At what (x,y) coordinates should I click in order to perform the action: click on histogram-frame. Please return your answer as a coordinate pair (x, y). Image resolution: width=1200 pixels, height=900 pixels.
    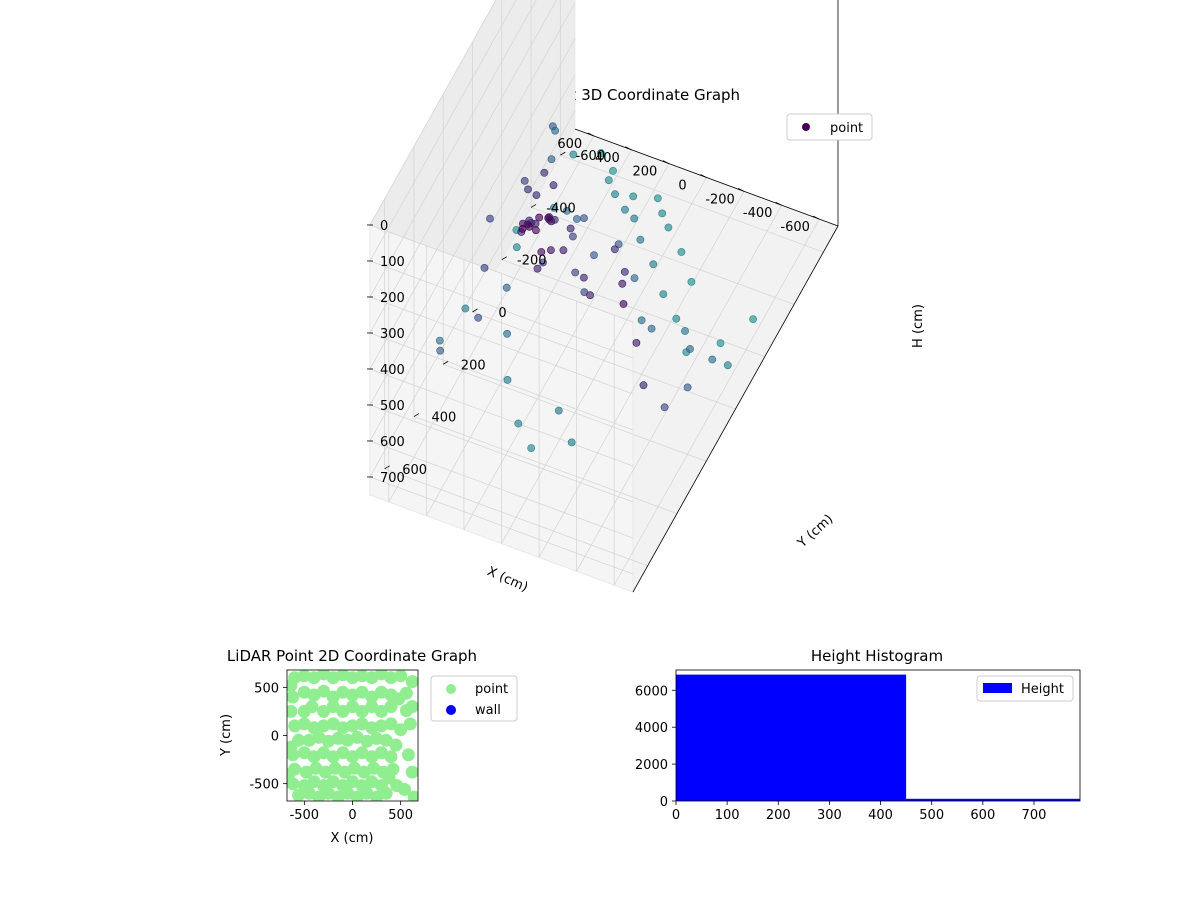
    Looking at the image, I should click on (878, 735).